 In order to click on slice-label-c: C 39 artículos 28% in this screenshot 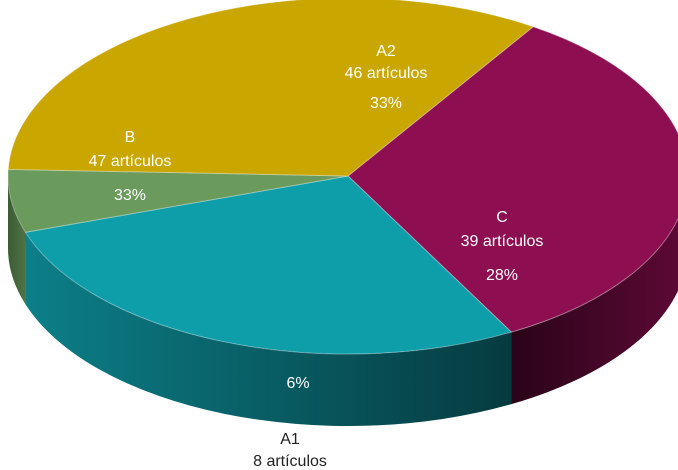, I will do `click(502, 246)`.